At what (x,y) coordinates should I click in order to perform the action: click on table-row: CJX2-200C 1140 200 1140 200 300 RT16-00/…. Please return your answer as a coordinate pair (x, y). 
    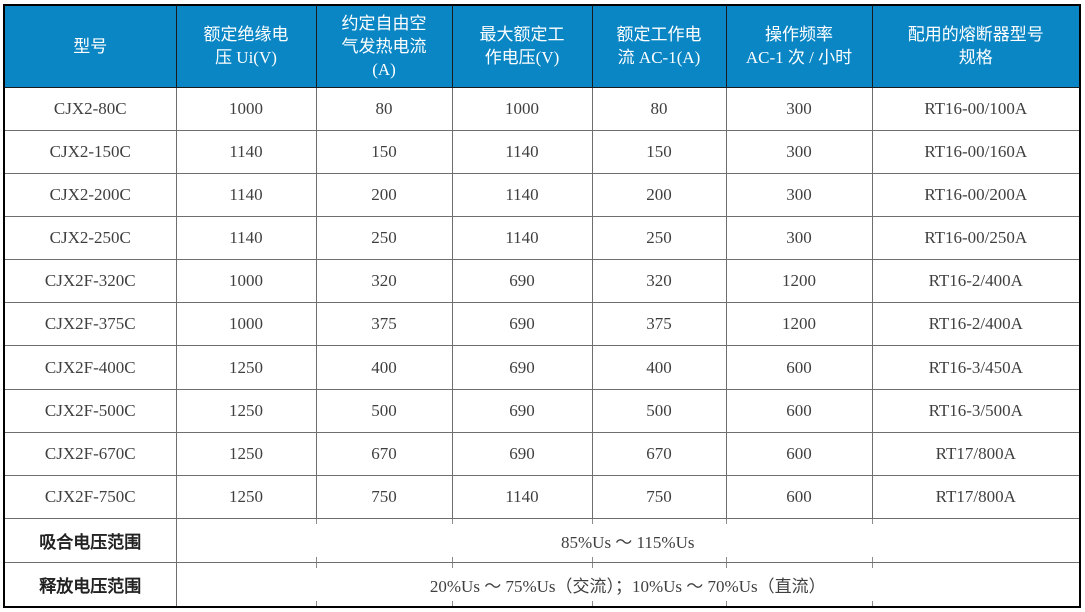
    Looking at the image, I should click on (542, 194).